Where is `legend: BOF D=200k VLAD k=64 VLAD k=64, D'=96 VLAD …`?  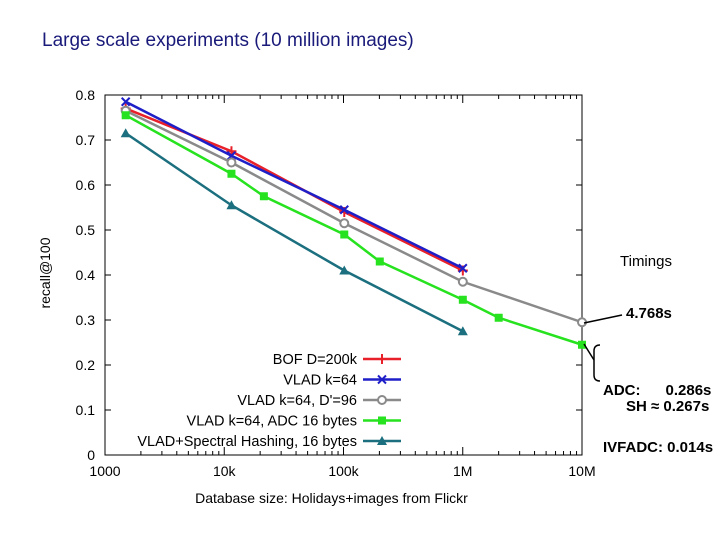
legend: BOF D=200k VLAD k=64 VLAD k=64, D'=96 VLAD … is located at coordinates (269, 401).